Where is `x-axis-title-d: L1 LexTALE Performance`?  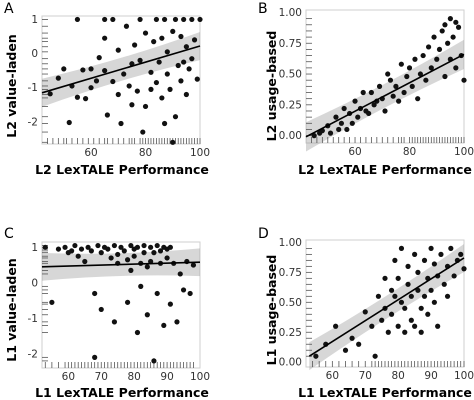
x-axis-title-d: L1 LexTALE Performance is located at coordinates (385, 392).